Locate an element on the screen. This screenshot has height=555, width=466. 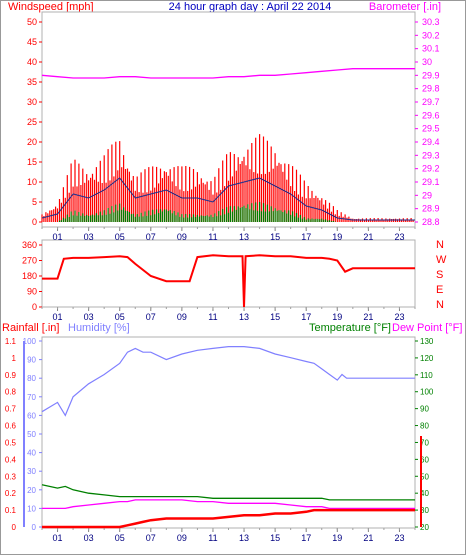
lower-panel-hour-label: 17 is located at coordinates (306, 538).